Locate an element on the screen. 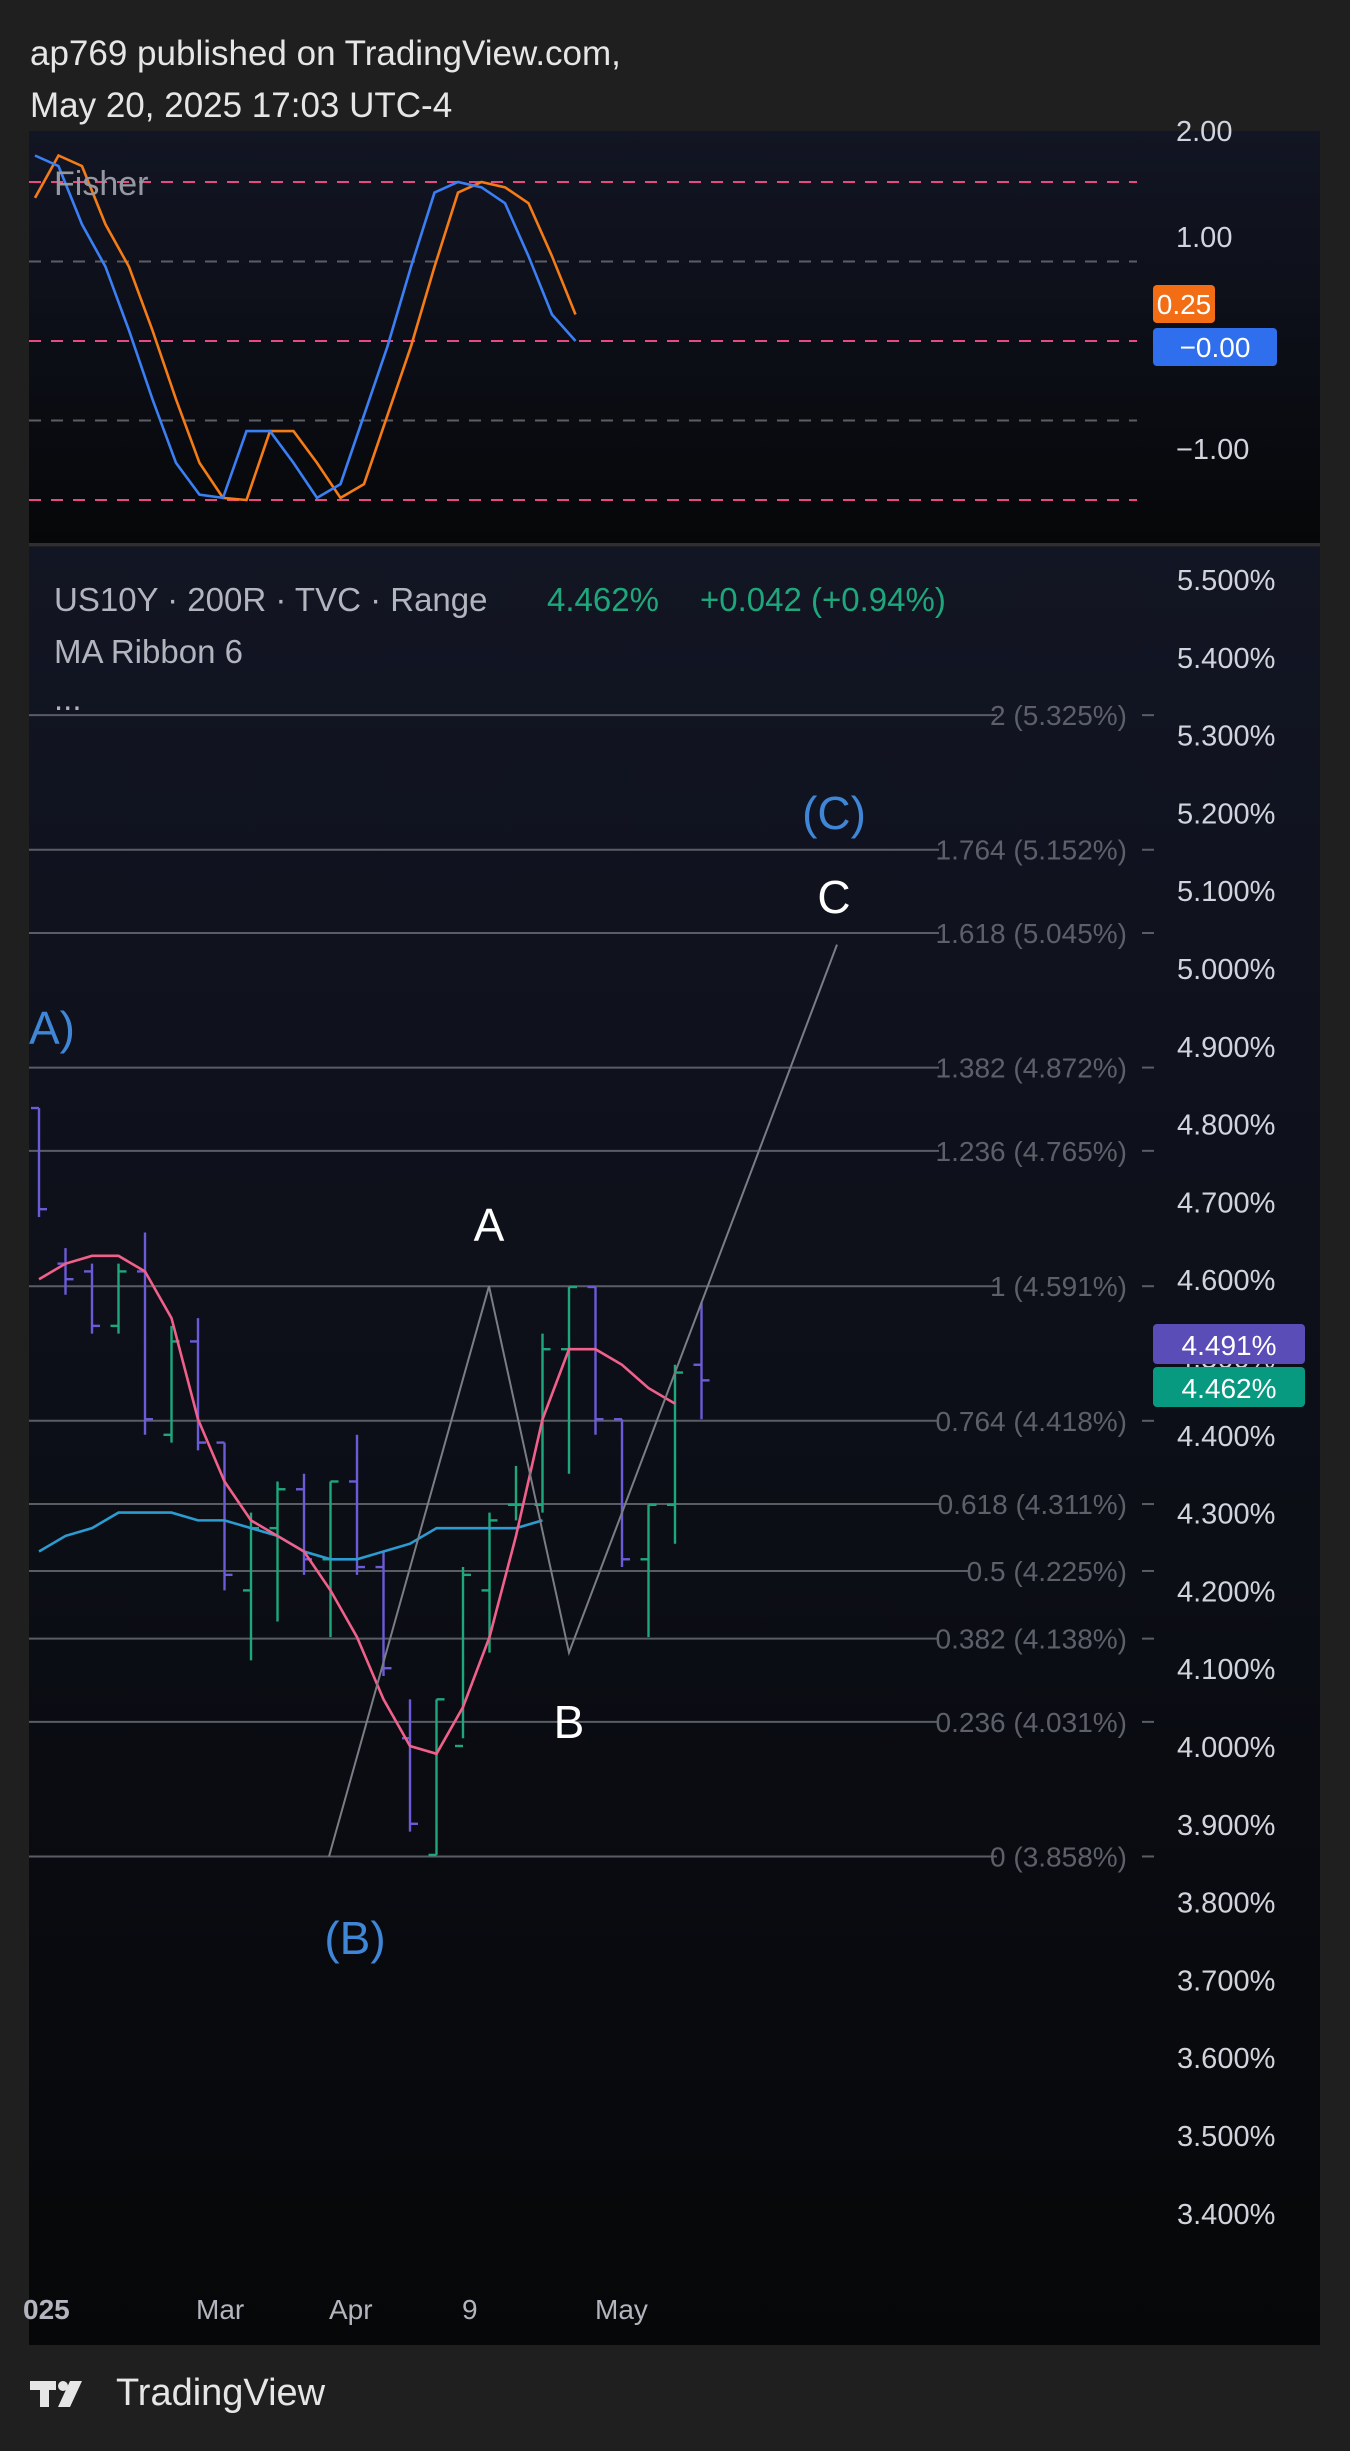 This screenshot has width=1350, height=2451. tradingview-logo-icon is located at coordinates (56, 2393).